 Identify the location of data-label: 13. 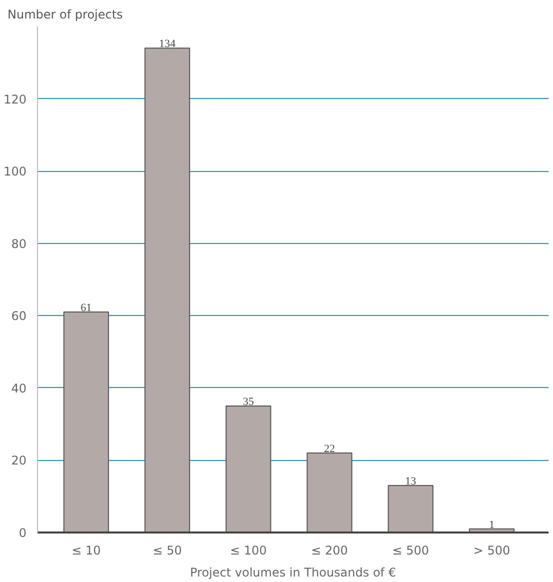
(411, 482).